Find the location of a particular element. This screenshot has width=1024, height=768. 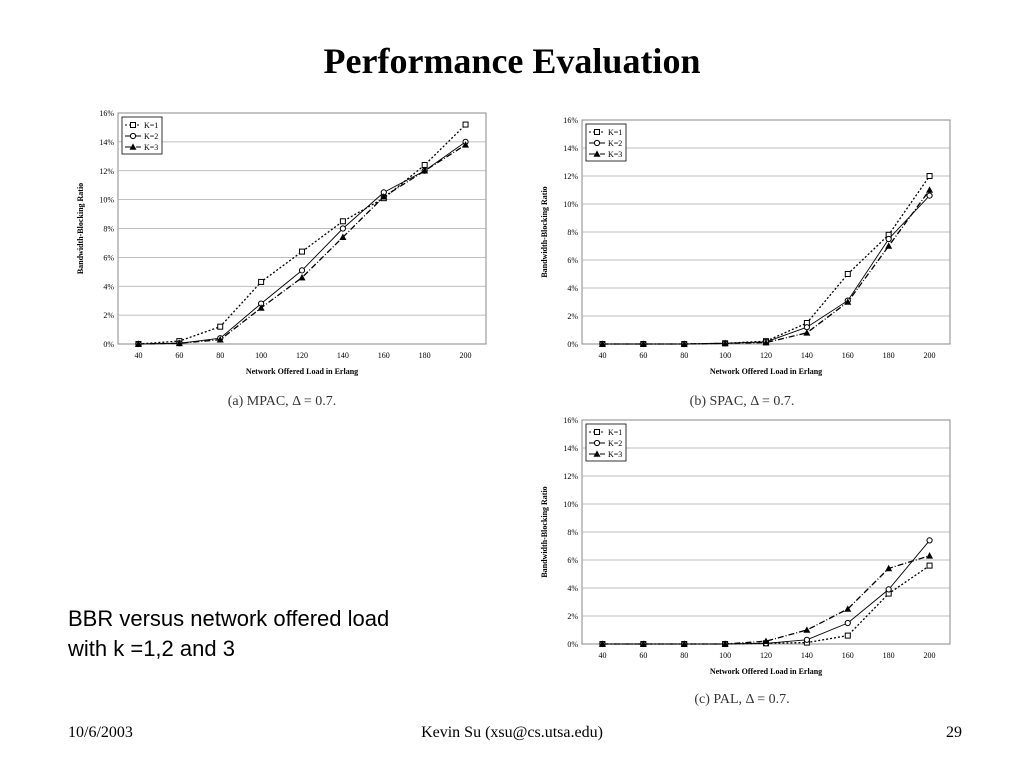

x-axis-label: Network Offered Load in Erlang is located at coordinates (766, 671).